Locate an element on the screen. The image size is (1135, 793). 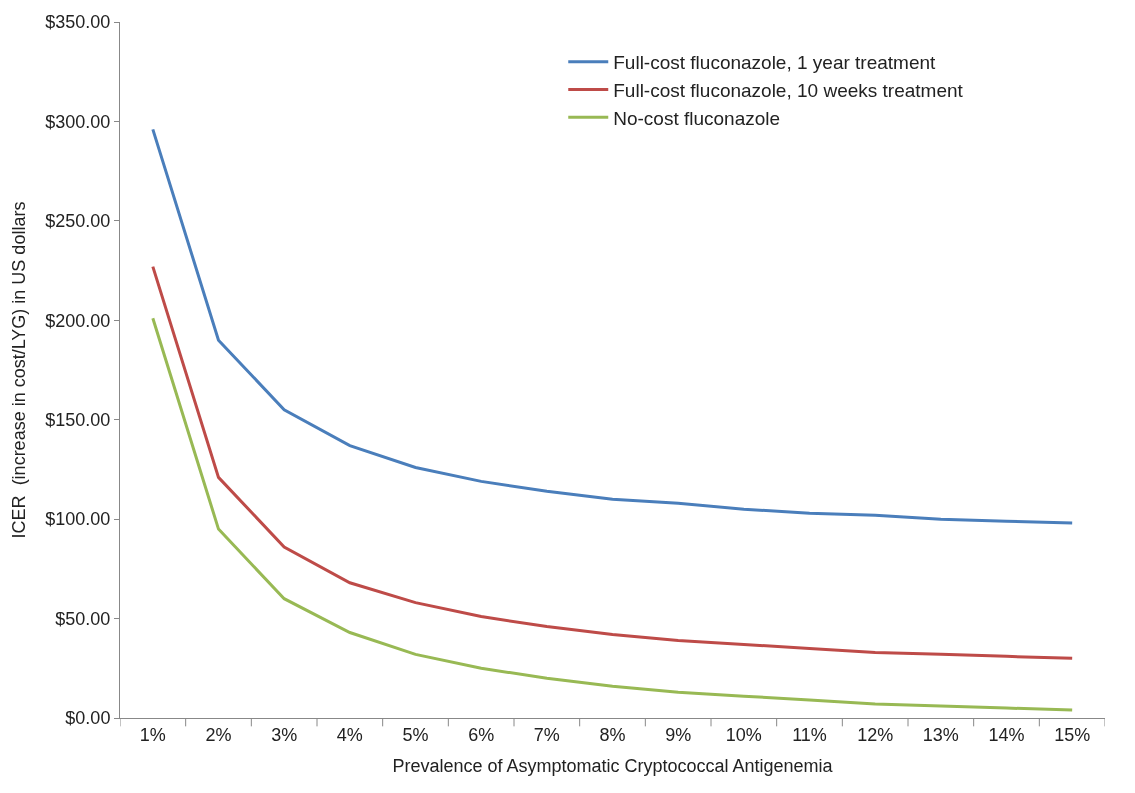
x-tick-label: 8% is located at coordinates (612, 734).